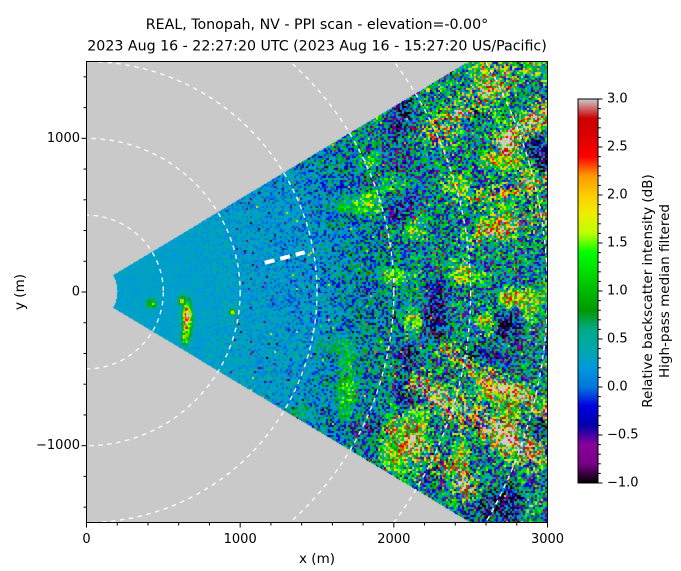 The height and width of the screenshot is (571, 681). Describe the element at coordinates (285, 257) in the screenshot. I see `annotation-dashed-line` at that location.